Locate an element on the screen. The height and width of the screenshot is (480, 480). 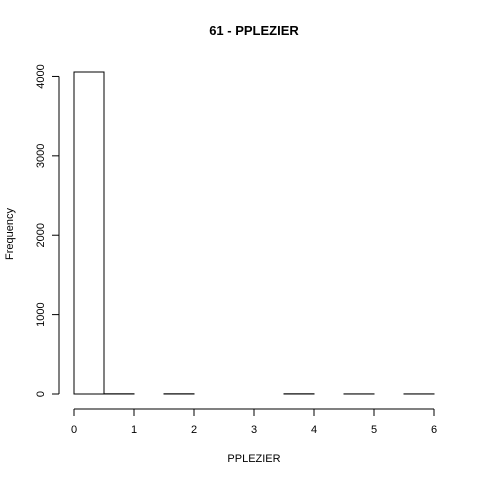
y-axis: 0 1000 2000 3000 4000 is located at coordinates (47, 230).